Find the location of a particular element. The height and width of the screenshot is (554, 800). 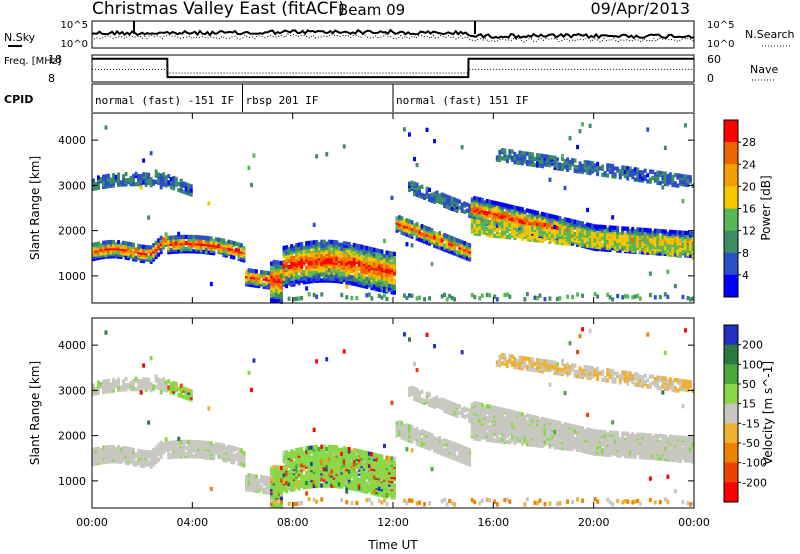

y-tick-label: 2000 is located at coordinates (72, 231).